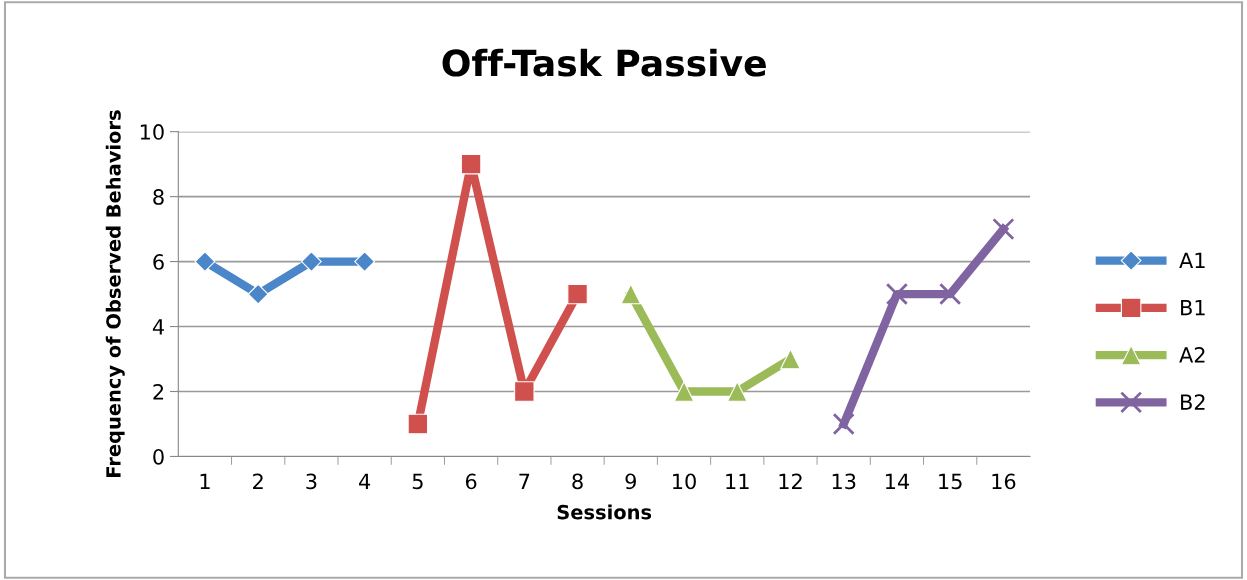 The height and width of the screenshot is (580, 1247). I want to click on x-tick-label: 4, so click(365, 481).